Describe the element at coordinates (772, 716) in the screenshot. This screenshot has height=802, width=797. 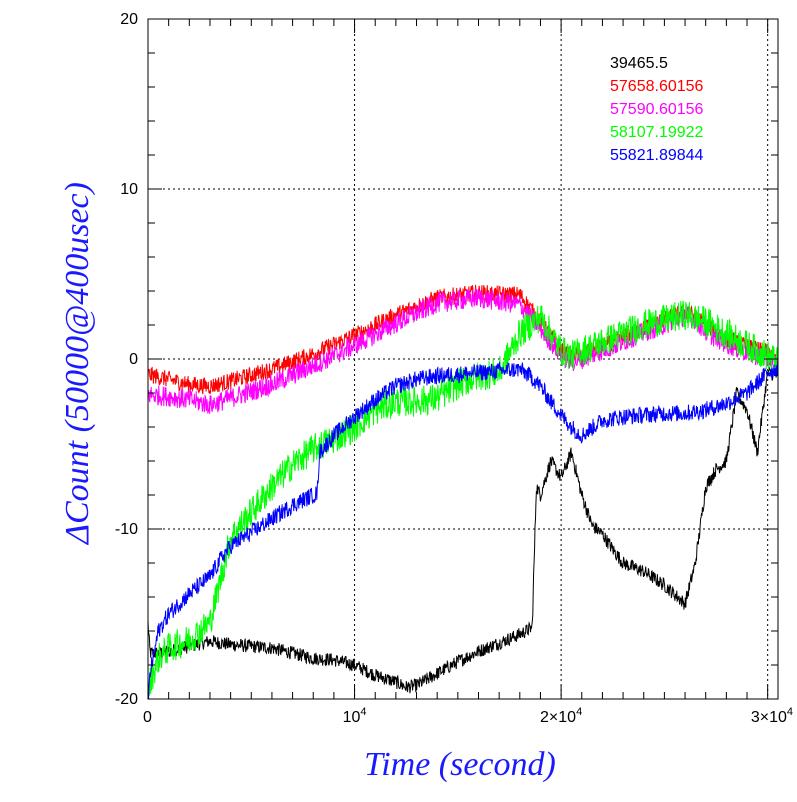
I see `x-tick-label: 3×10⁴` at that location.